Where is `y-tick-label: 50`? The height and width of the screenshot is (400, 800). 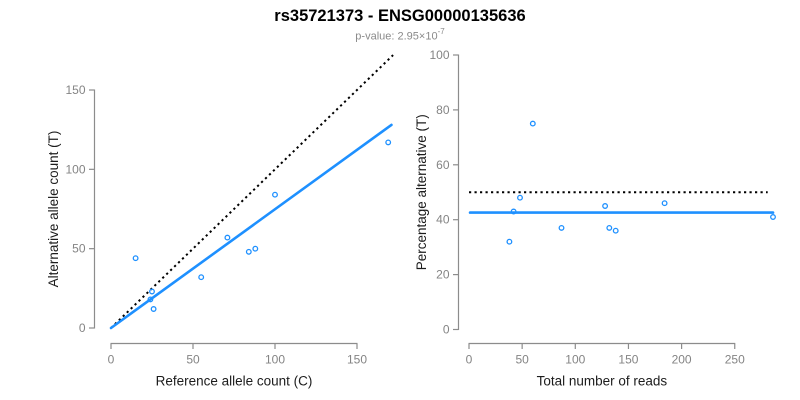
y-tick-label: 50 is located at coordinates (79, 249).